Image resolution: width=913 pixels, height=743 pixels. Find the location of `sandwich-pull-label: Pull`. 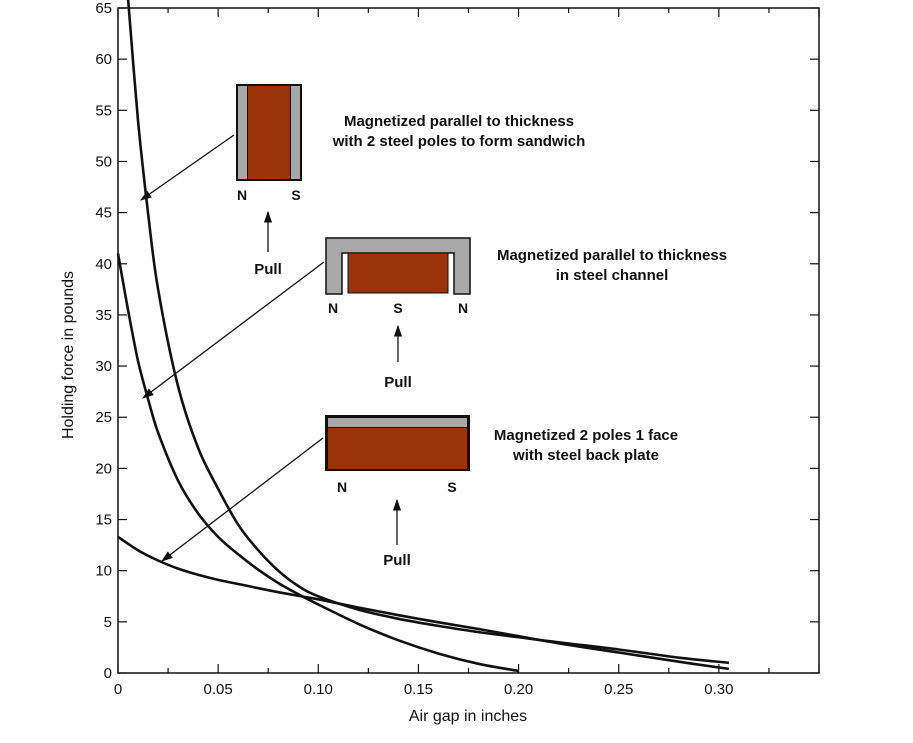

sandwich-pull-label: Pull is located at coordinates (268, 269).